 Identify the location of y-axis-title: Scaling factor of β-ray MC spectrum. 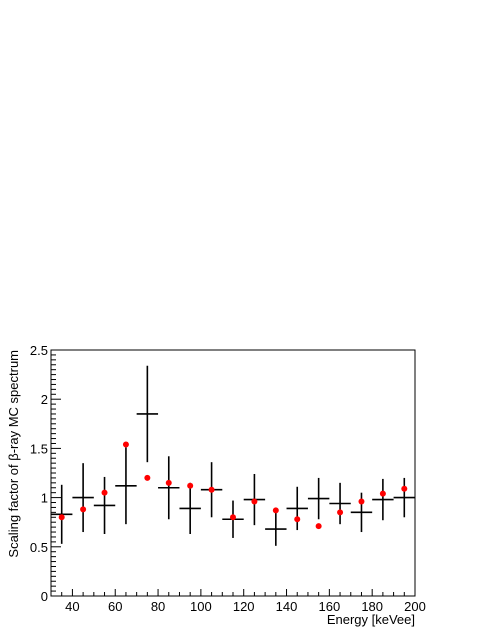
(13, 454).